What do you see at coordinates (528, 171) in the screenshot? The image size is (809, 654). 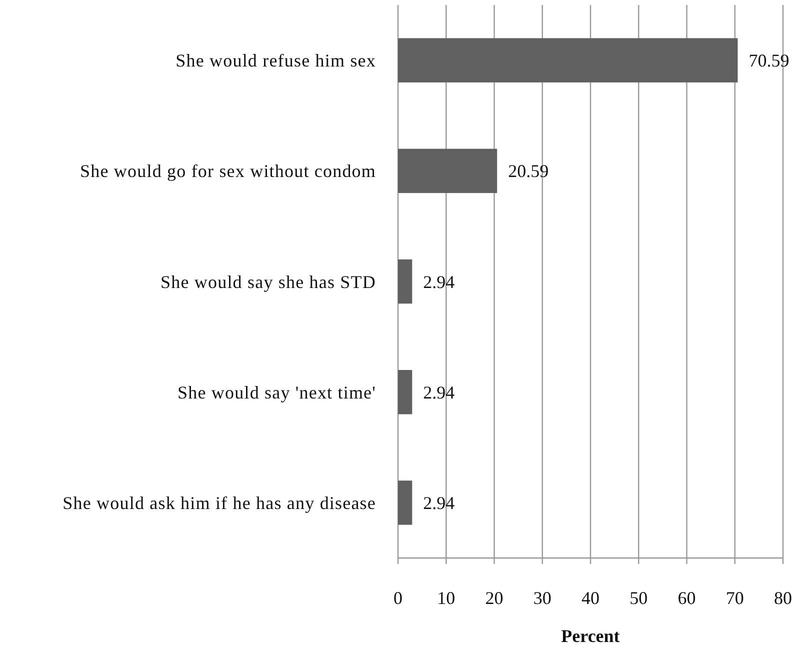 I see `data-label: 20.59` at bounding box center [528, 171].